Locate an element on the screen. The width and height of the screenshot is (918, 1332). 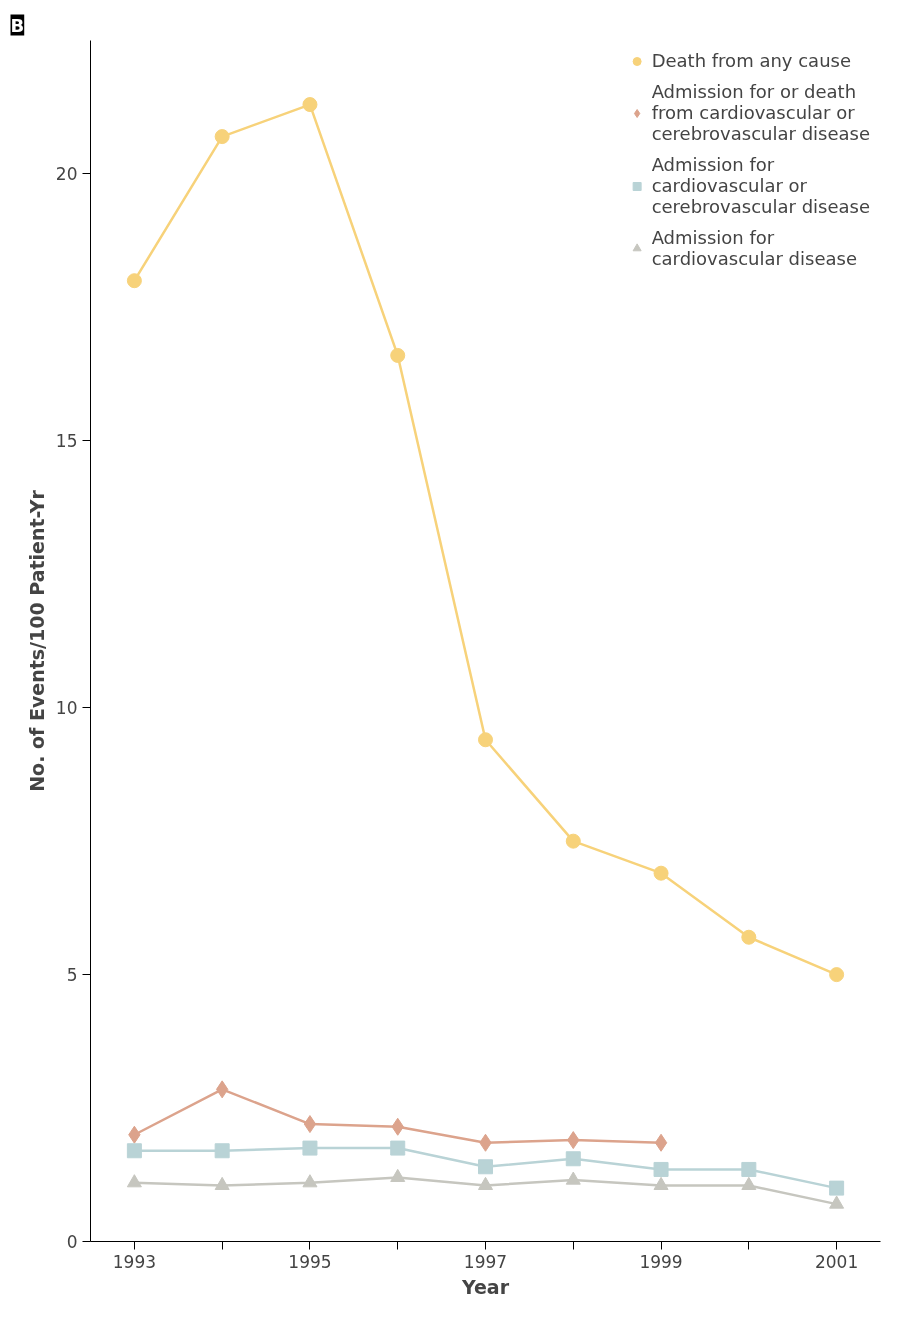
text: B is located at coordinates (17, 25).